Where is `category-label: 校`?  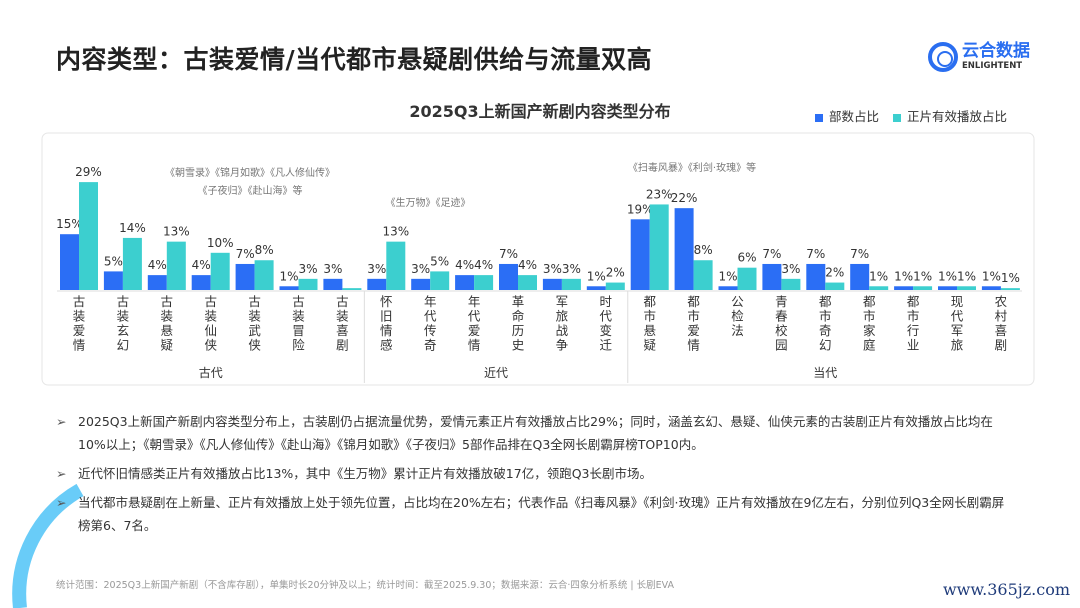 category-label: 校 is located at coordinates (781, 330).